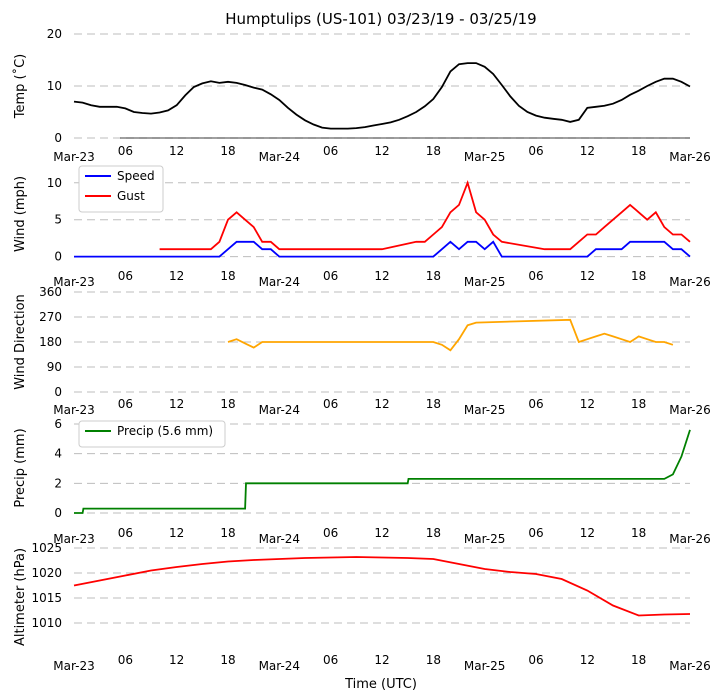  Describe the element at coordinates (450, 335) in the screenshot. I see `series-line-direction` at that location.